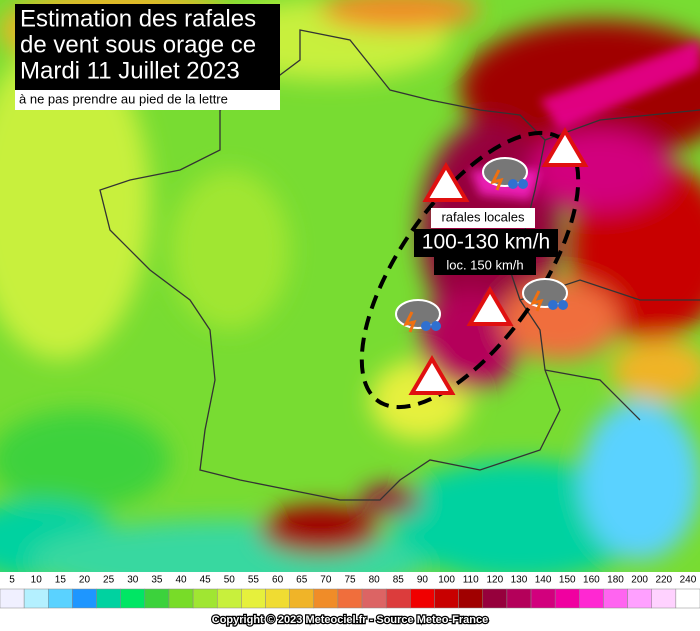  What do you see at coordinates (446, 580) in the screenshot?
I see `legend-label: 100` at bounding box center [446, 580].